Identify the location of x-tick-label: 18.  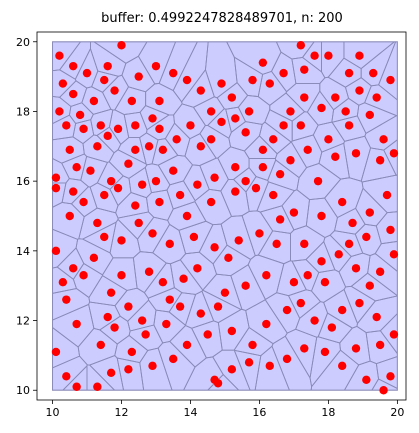
(328, 412).